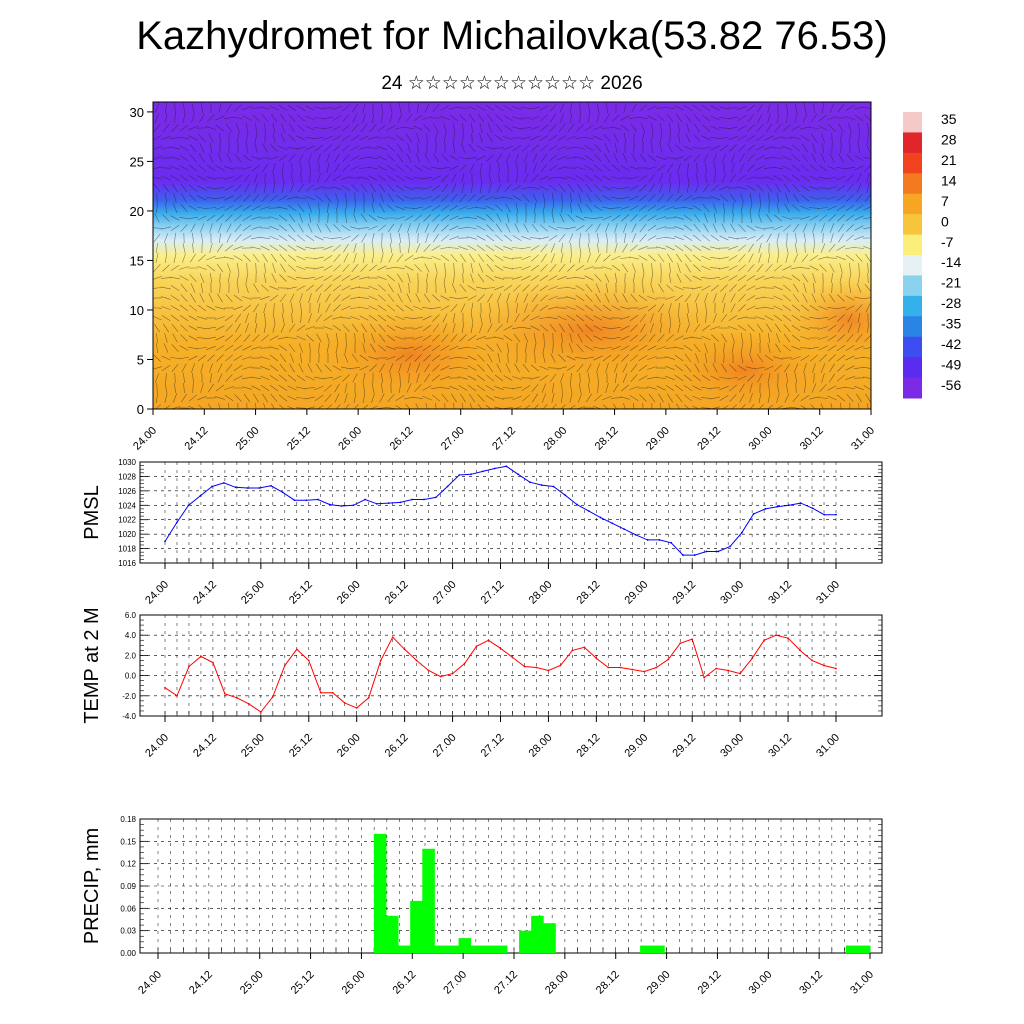 The height and width of the screenshot is (1024, 1024). Describe the element at coordinates (912, 286) in the screenshot. I see `colorbar-swatch` at that location.